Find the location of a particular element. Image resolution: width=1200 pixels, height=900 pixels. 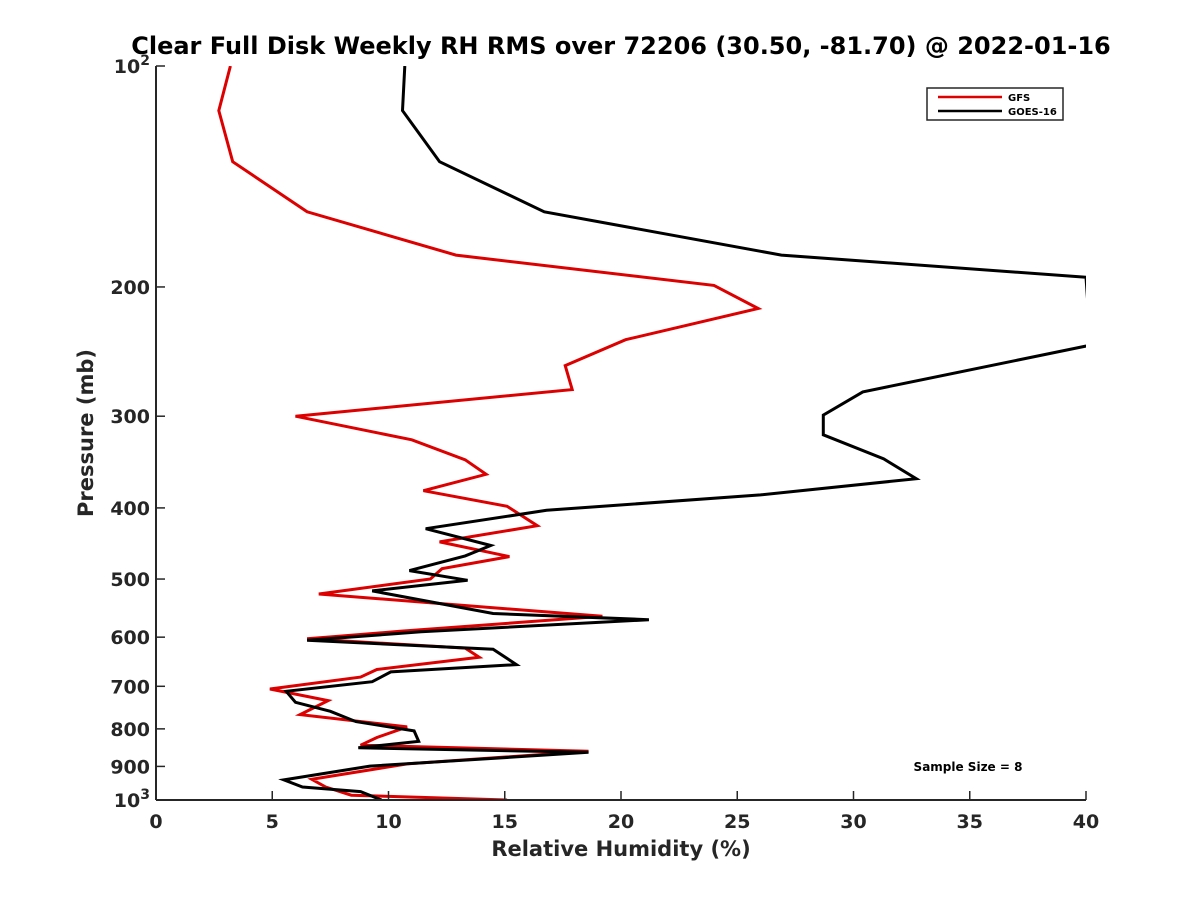

y-ticks: 10² 200 300 400 500 600 700 800 900 10³ is located at coordinates (137, 432).